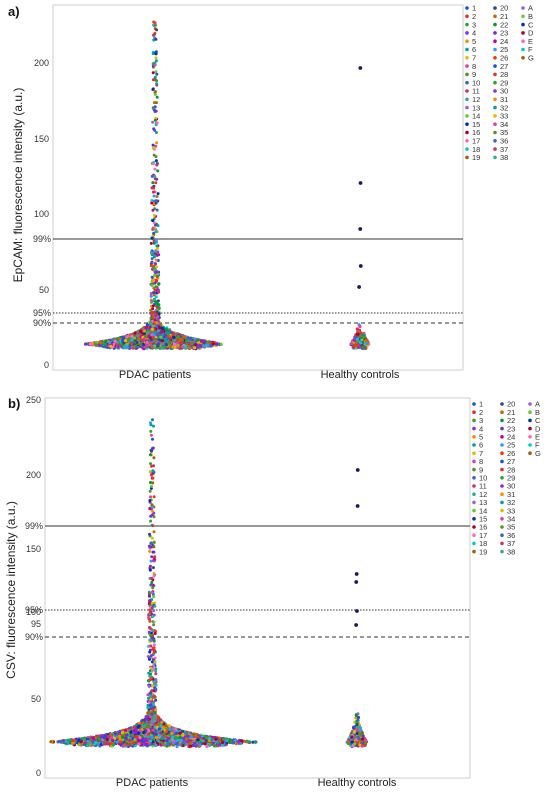 This screenshot has width=550, height=798. Describe the element at coordinates (36, 699) in the screenshot. I see `y-tick-label: 50` at that location.